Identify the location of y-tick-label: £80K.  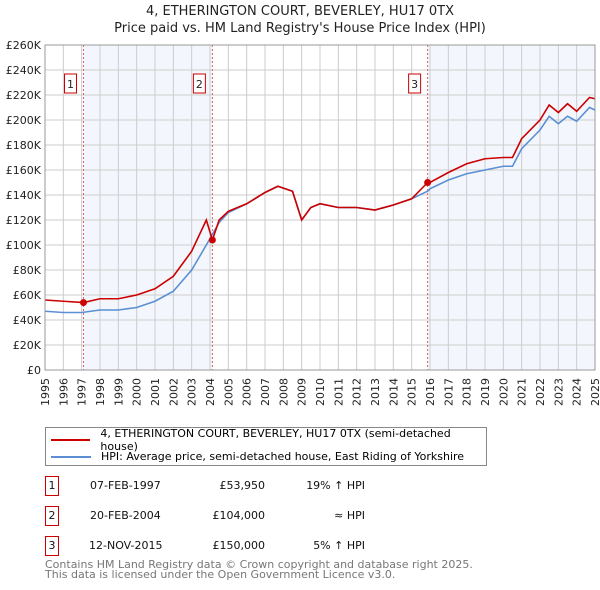
(27, 270).